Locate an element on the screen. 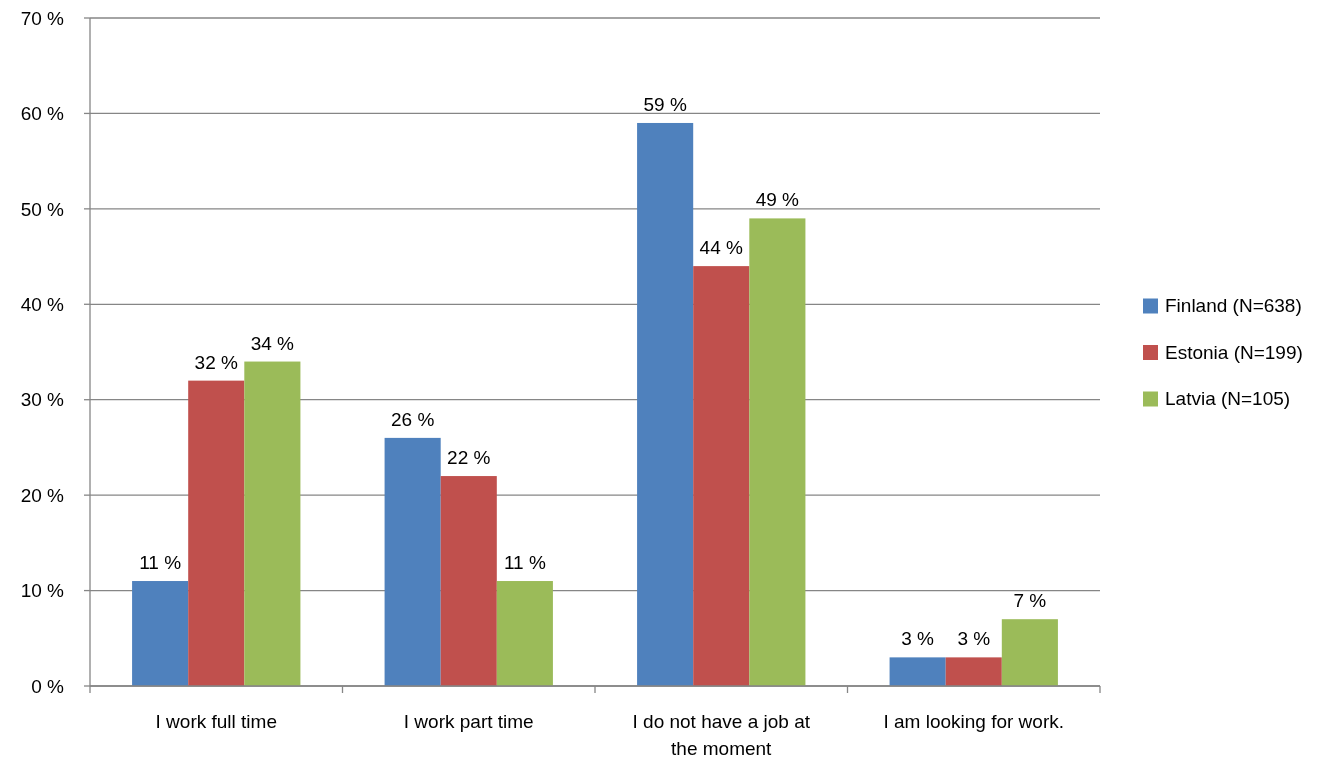  y-tick-label: 70 % is located at coordinates (42, 18).